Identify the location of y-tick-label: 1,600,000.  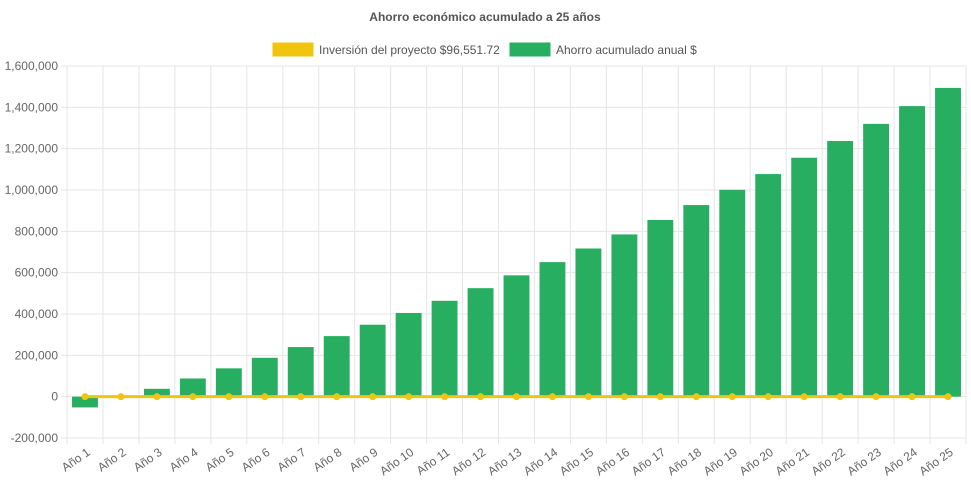
(32, 66).